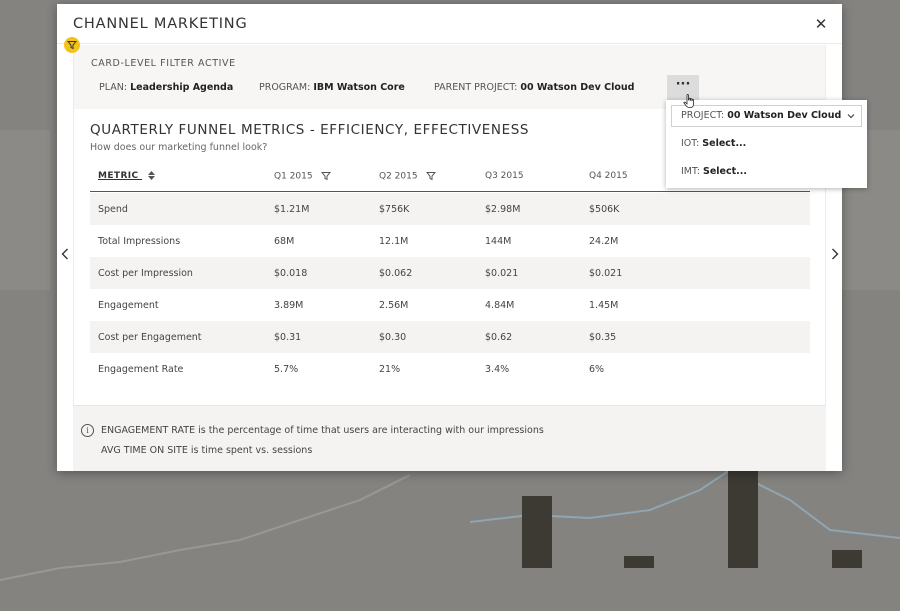 Image resolution: width=900 pixels, height=611 pixels. What do you see at coordinates (141, 369) in the screenshot?
I see `cell-metric: Engagement Rate` at bounding box center [141, 369].